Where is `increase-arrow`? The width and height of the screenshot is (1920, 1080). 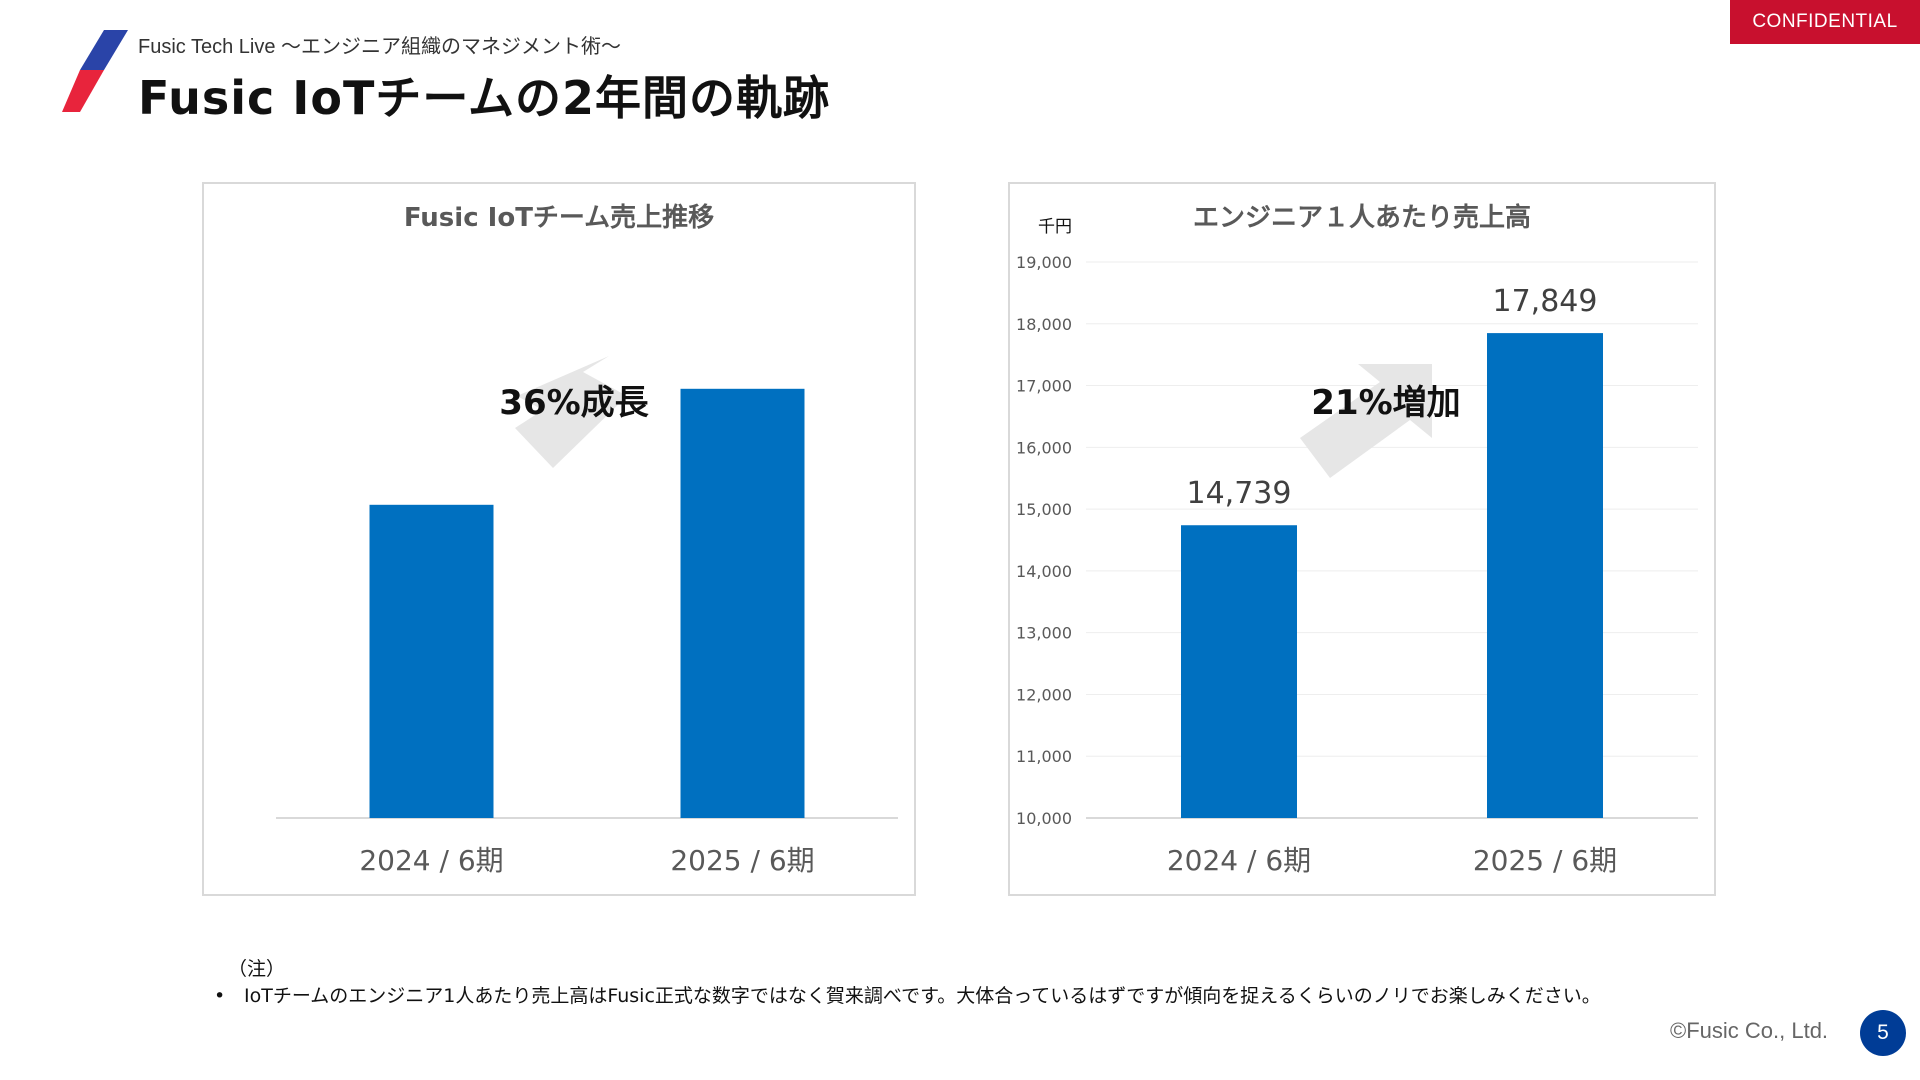 increase-arrow is located at coordinates (1366, 421).